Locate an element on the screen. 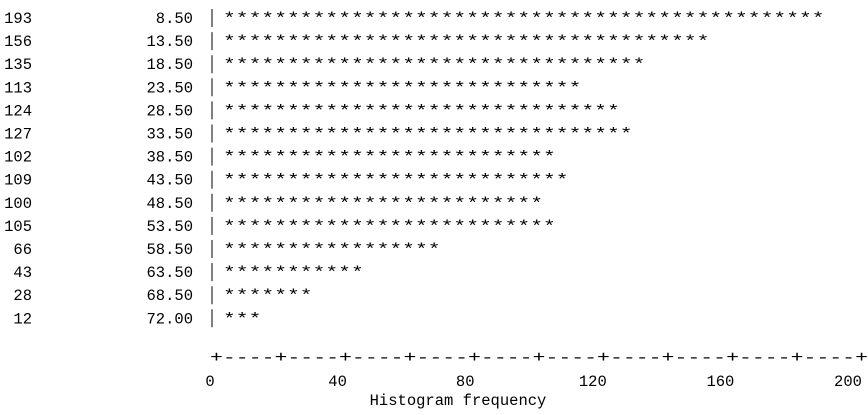 The height and width of the screenshot is (415, 868). row-bar: ********************************* is located at coordinates (434, 65).